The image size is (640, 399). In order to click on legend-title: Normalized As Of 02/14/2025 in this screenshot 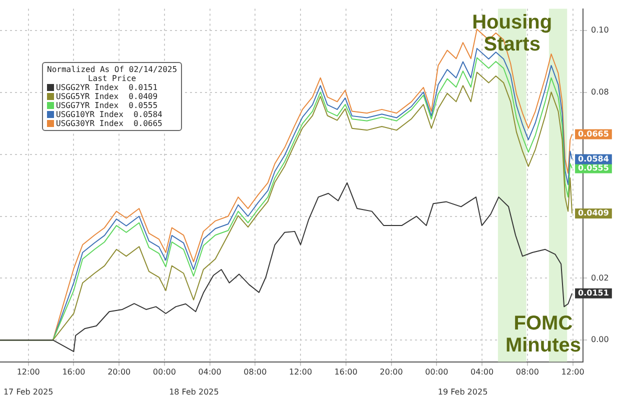, I will do `click(112, 69)`.